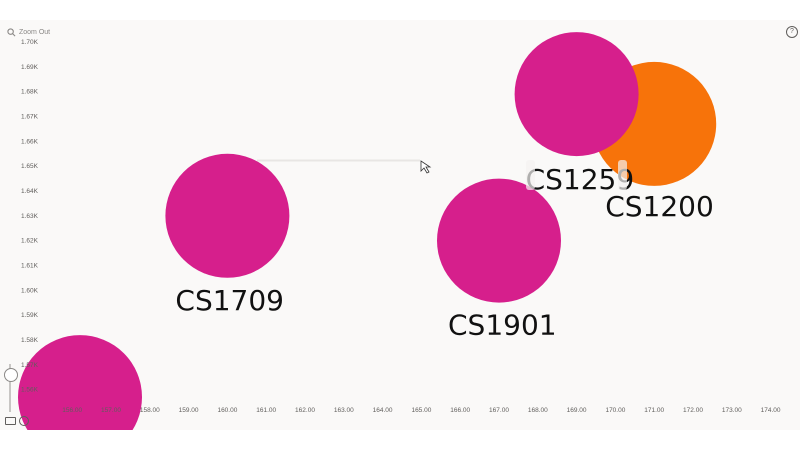  I want to click on y-tick-label: 1.60K, so click(30, 290).